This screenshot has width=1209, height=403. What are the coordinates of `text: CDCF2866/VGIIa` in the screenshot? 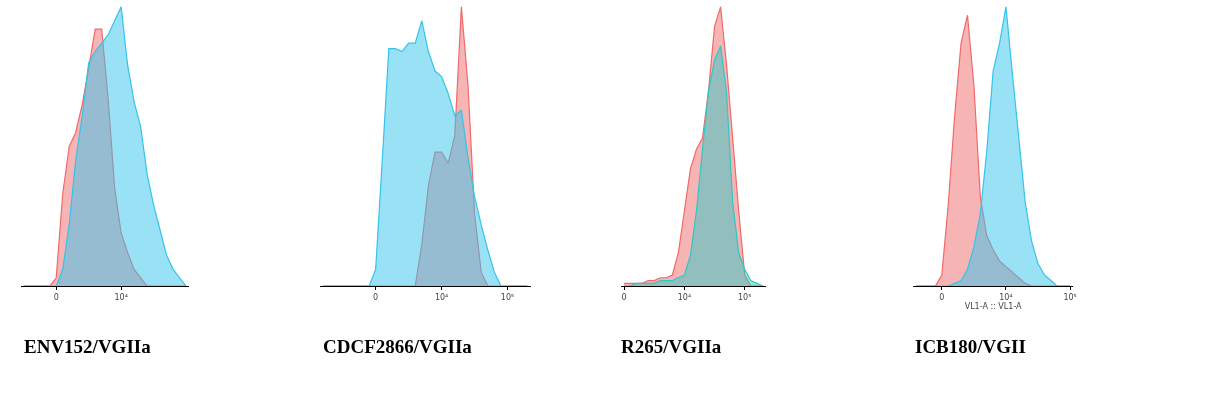 It's located at (398, 346).